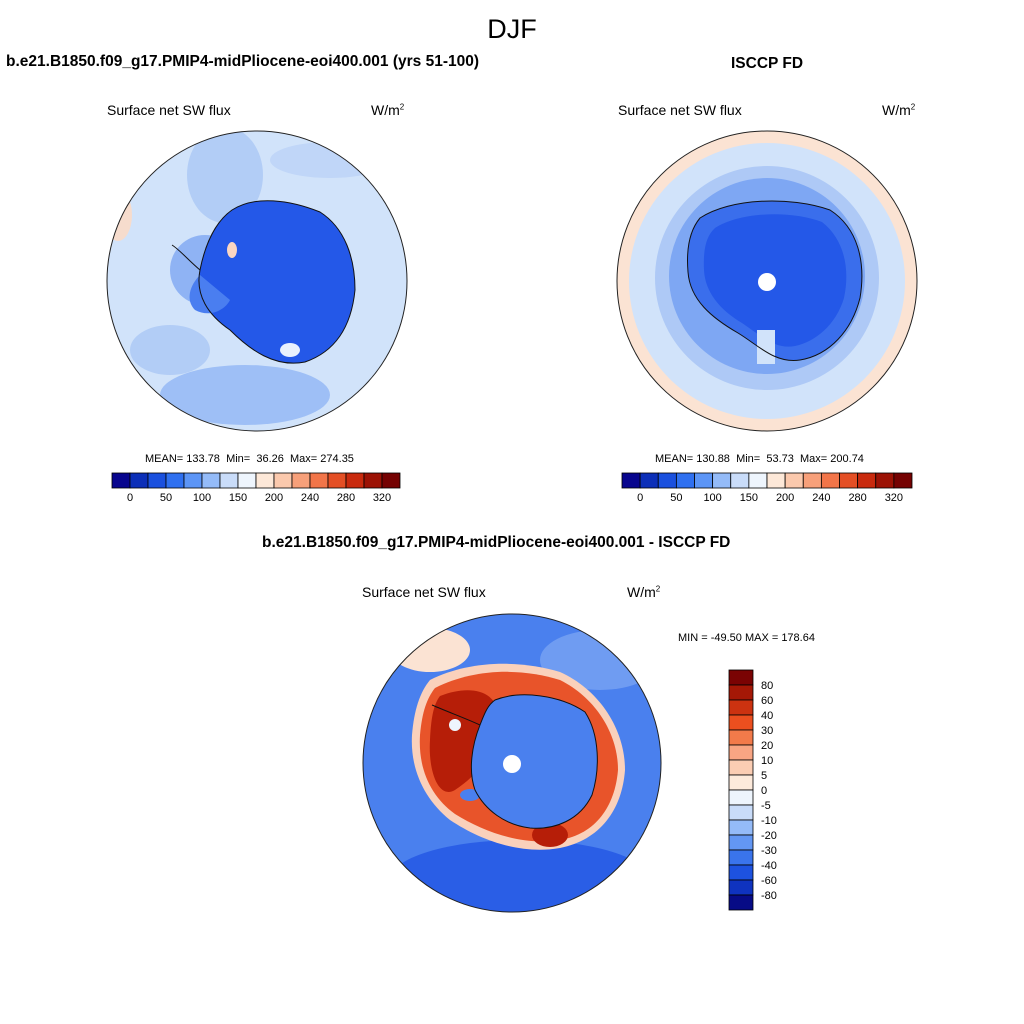 The image size is (1024, 1024). What do you see at coordinates (680, 110) in the screenshot?
I see `panel2-variable-label: Surface net SW flux` at bounding box center [680, 110].